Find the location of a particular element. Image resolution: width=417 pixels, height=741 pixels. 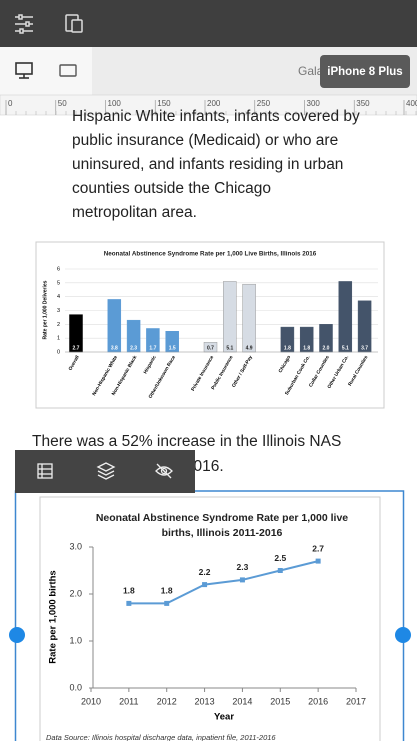

desktop-view-button is located at coordinates (24, 70).